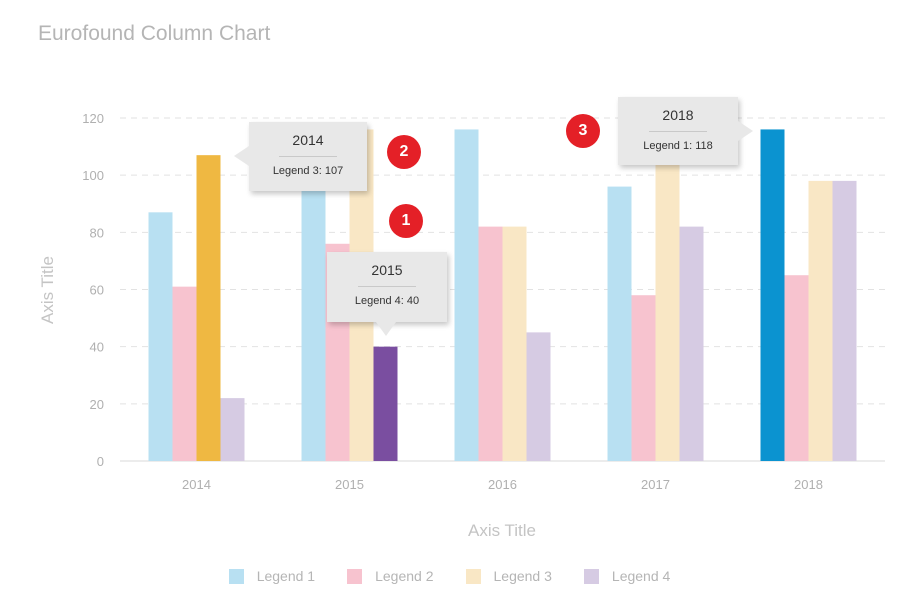  Describe the element at coordinates (406, 221) in the screenshot. I see `annotation-badge-1: 1` at that location.